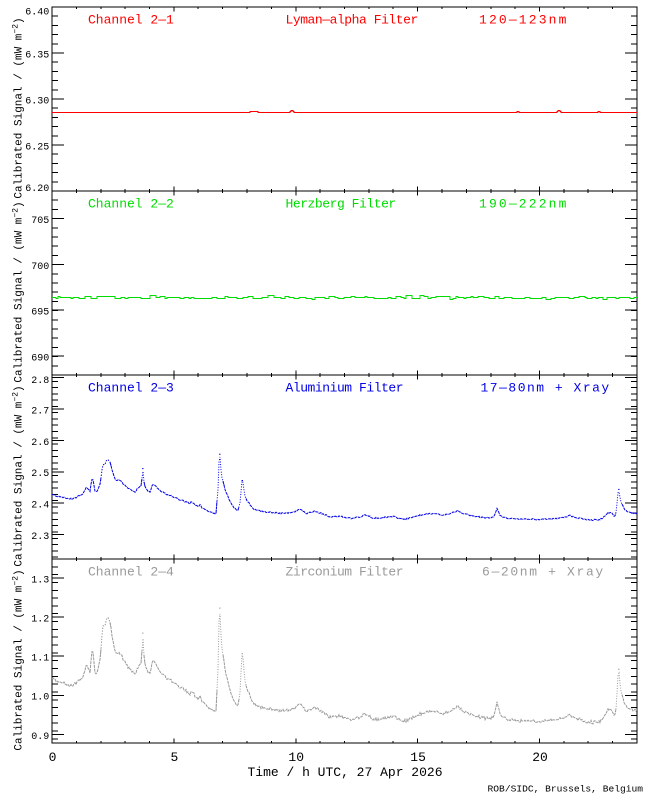 This screenshot has width=650, height=800. I want to click on svg-text: Channel 2—3, so click(131, 388).